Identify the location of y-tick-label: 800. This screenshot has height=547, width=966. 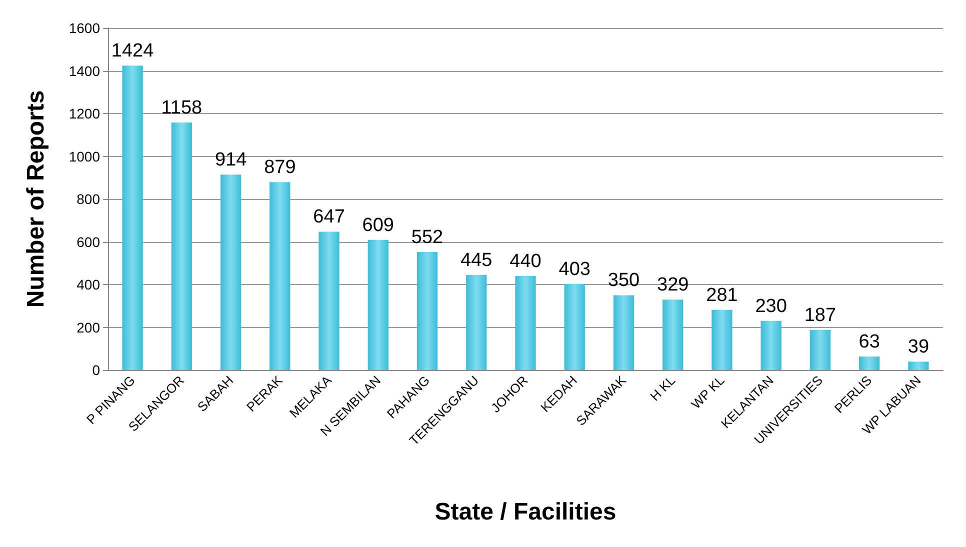
(88, 199).